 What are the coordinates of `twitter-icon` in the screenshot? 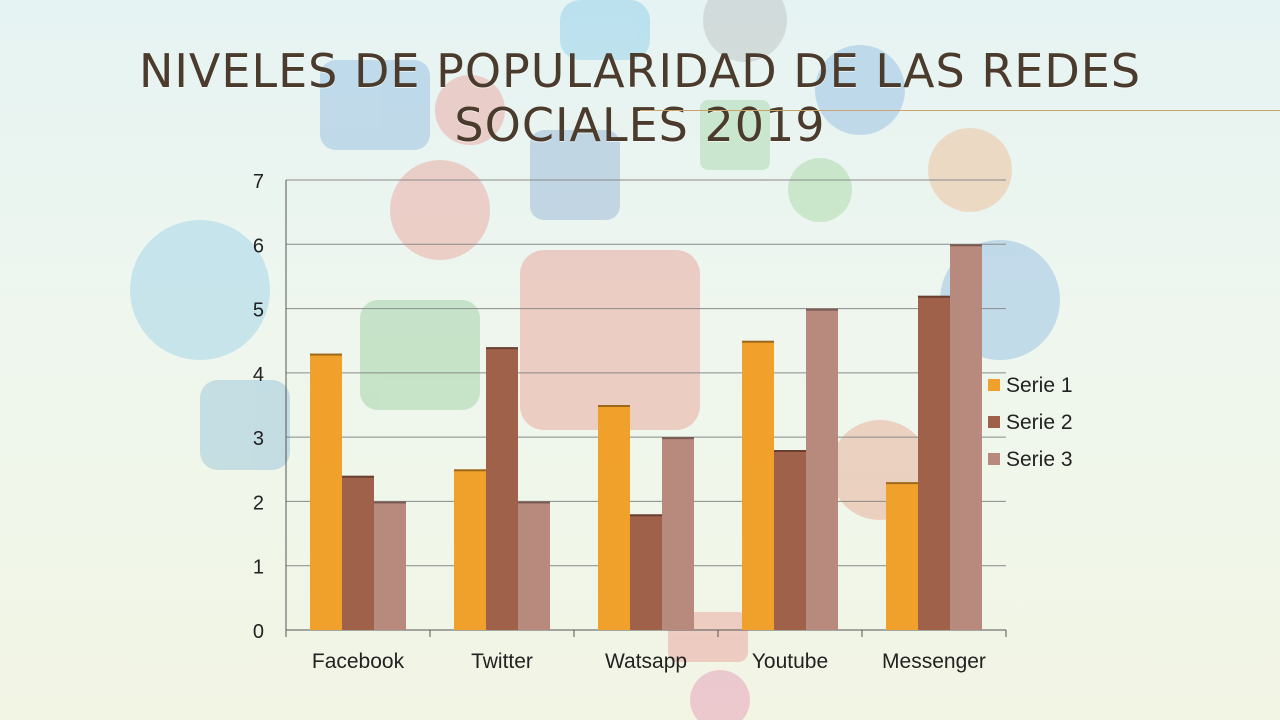 It's located at (200, 290).